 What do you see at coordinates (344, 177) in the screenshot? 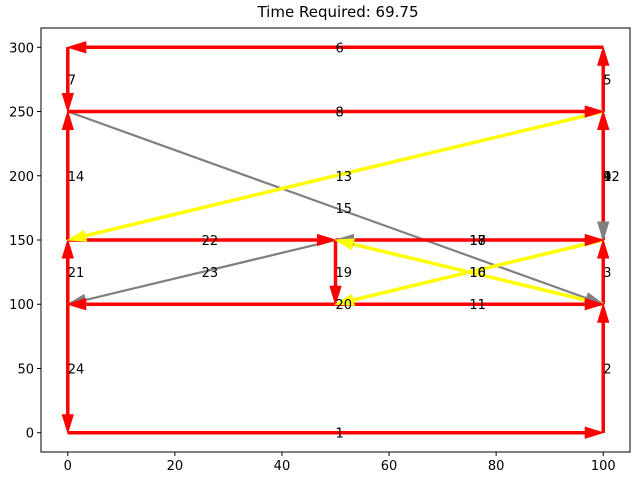
I see `segment-label: 13` at bounding box center [344, 177].